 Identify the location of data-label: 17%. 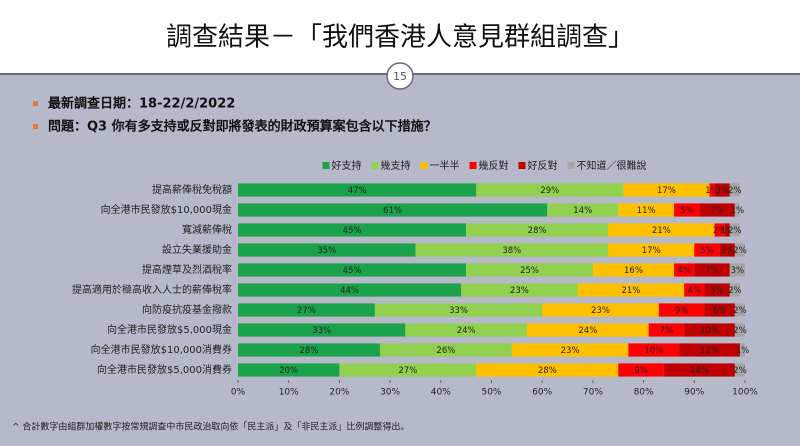
(666, 191).